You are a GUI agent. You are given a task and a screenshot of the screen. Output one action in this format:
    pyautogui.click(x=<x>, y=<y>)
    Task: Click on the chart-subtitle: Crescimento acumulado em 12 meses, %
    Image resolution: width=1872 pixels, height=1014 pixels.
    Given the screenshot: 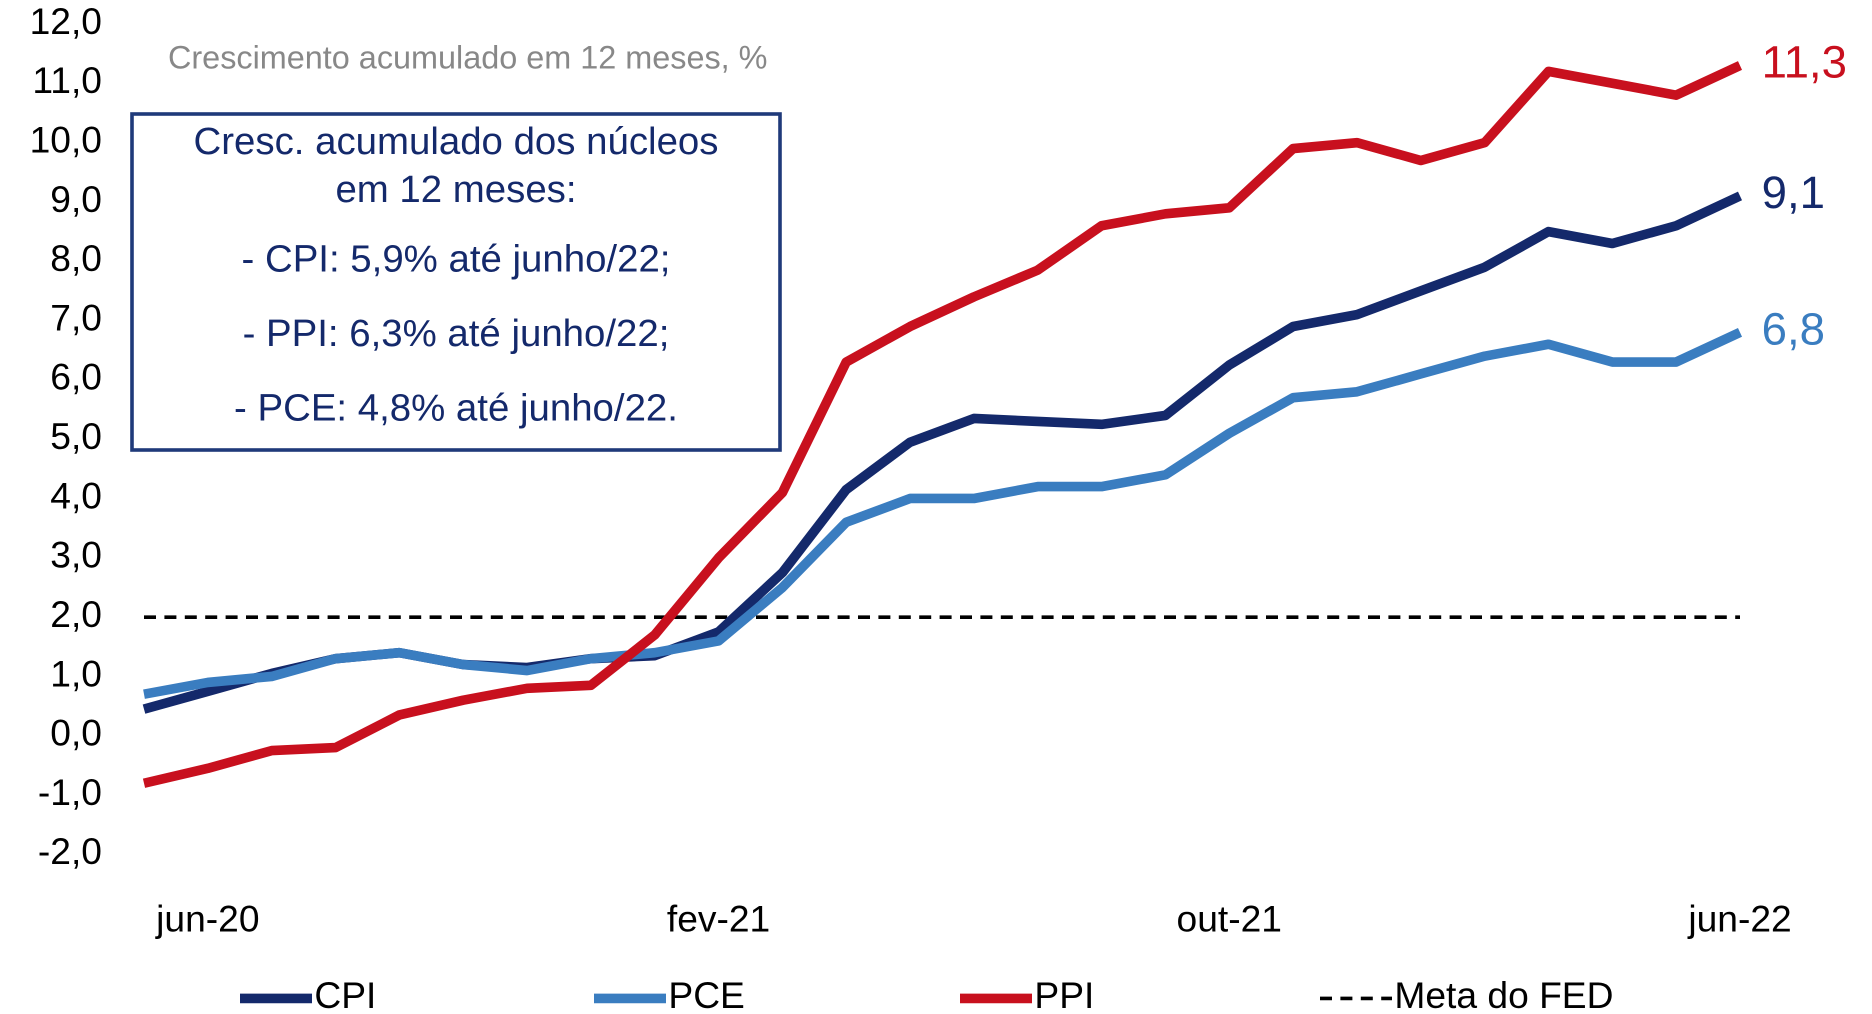 What is the action you would take?
    pyautogui.click(x=467, y=58)
    